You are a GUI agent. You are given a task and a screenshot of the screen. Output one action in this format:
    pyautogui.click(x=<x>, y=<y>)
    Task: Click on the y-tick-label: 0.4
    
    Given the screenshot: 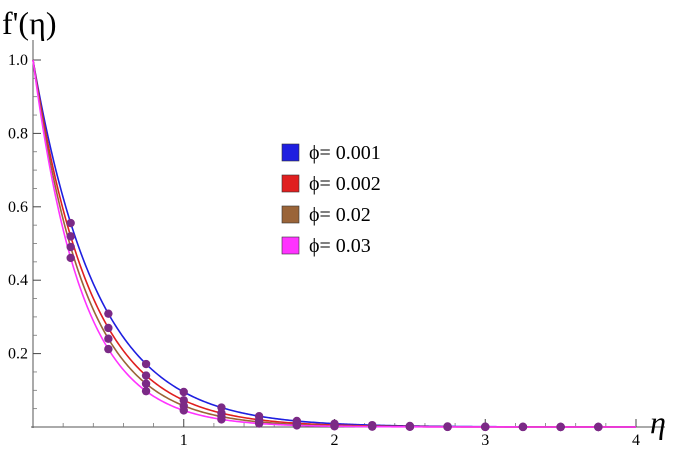 What is the action you would take?
    pyautogui.click(x=18, y=280)
    